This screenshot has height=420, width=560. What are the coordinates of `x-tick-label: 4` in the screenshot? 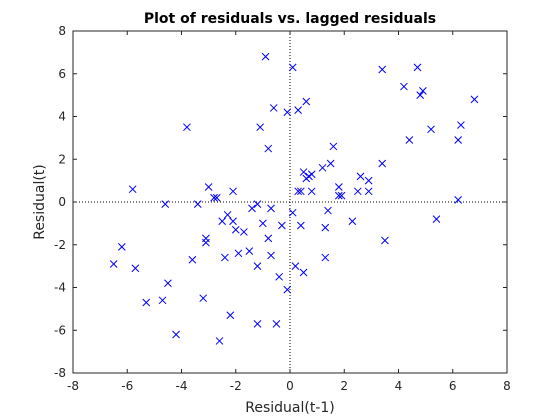 It's located at (399, 386).